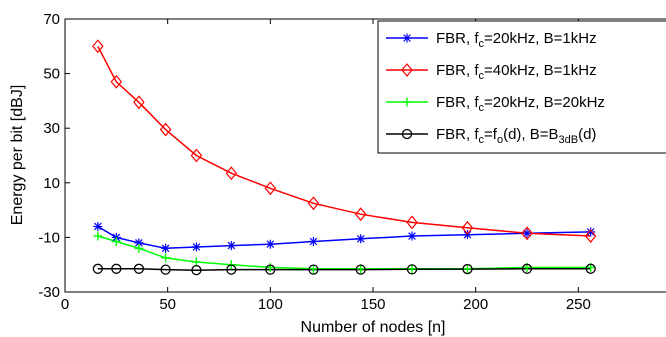 The image size is (666, 337). Describe the element at coordinates (475, 304) in the screenshot. I see `x-tick-label: 200` at that location.